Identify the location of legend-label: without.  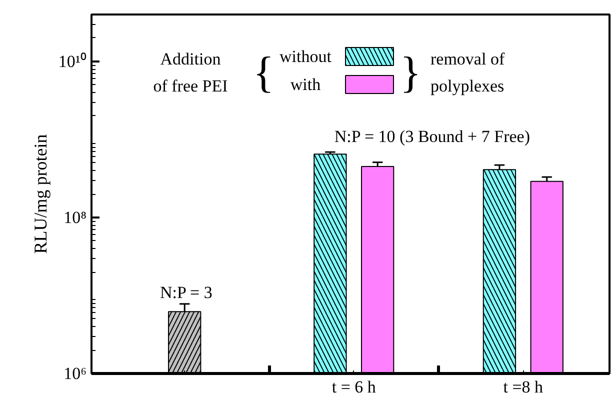
(306, 56).